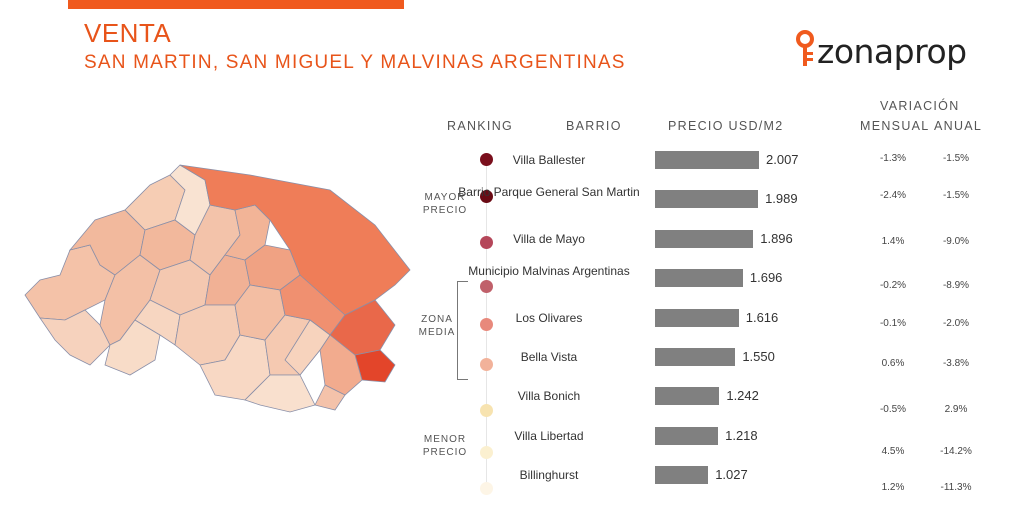 This screenshot has width=1024, height=523. What do you see at coordinates (480, 126) in the screenshot?
I see `header-ranking: RANKING` at bounding box center [480, 126].